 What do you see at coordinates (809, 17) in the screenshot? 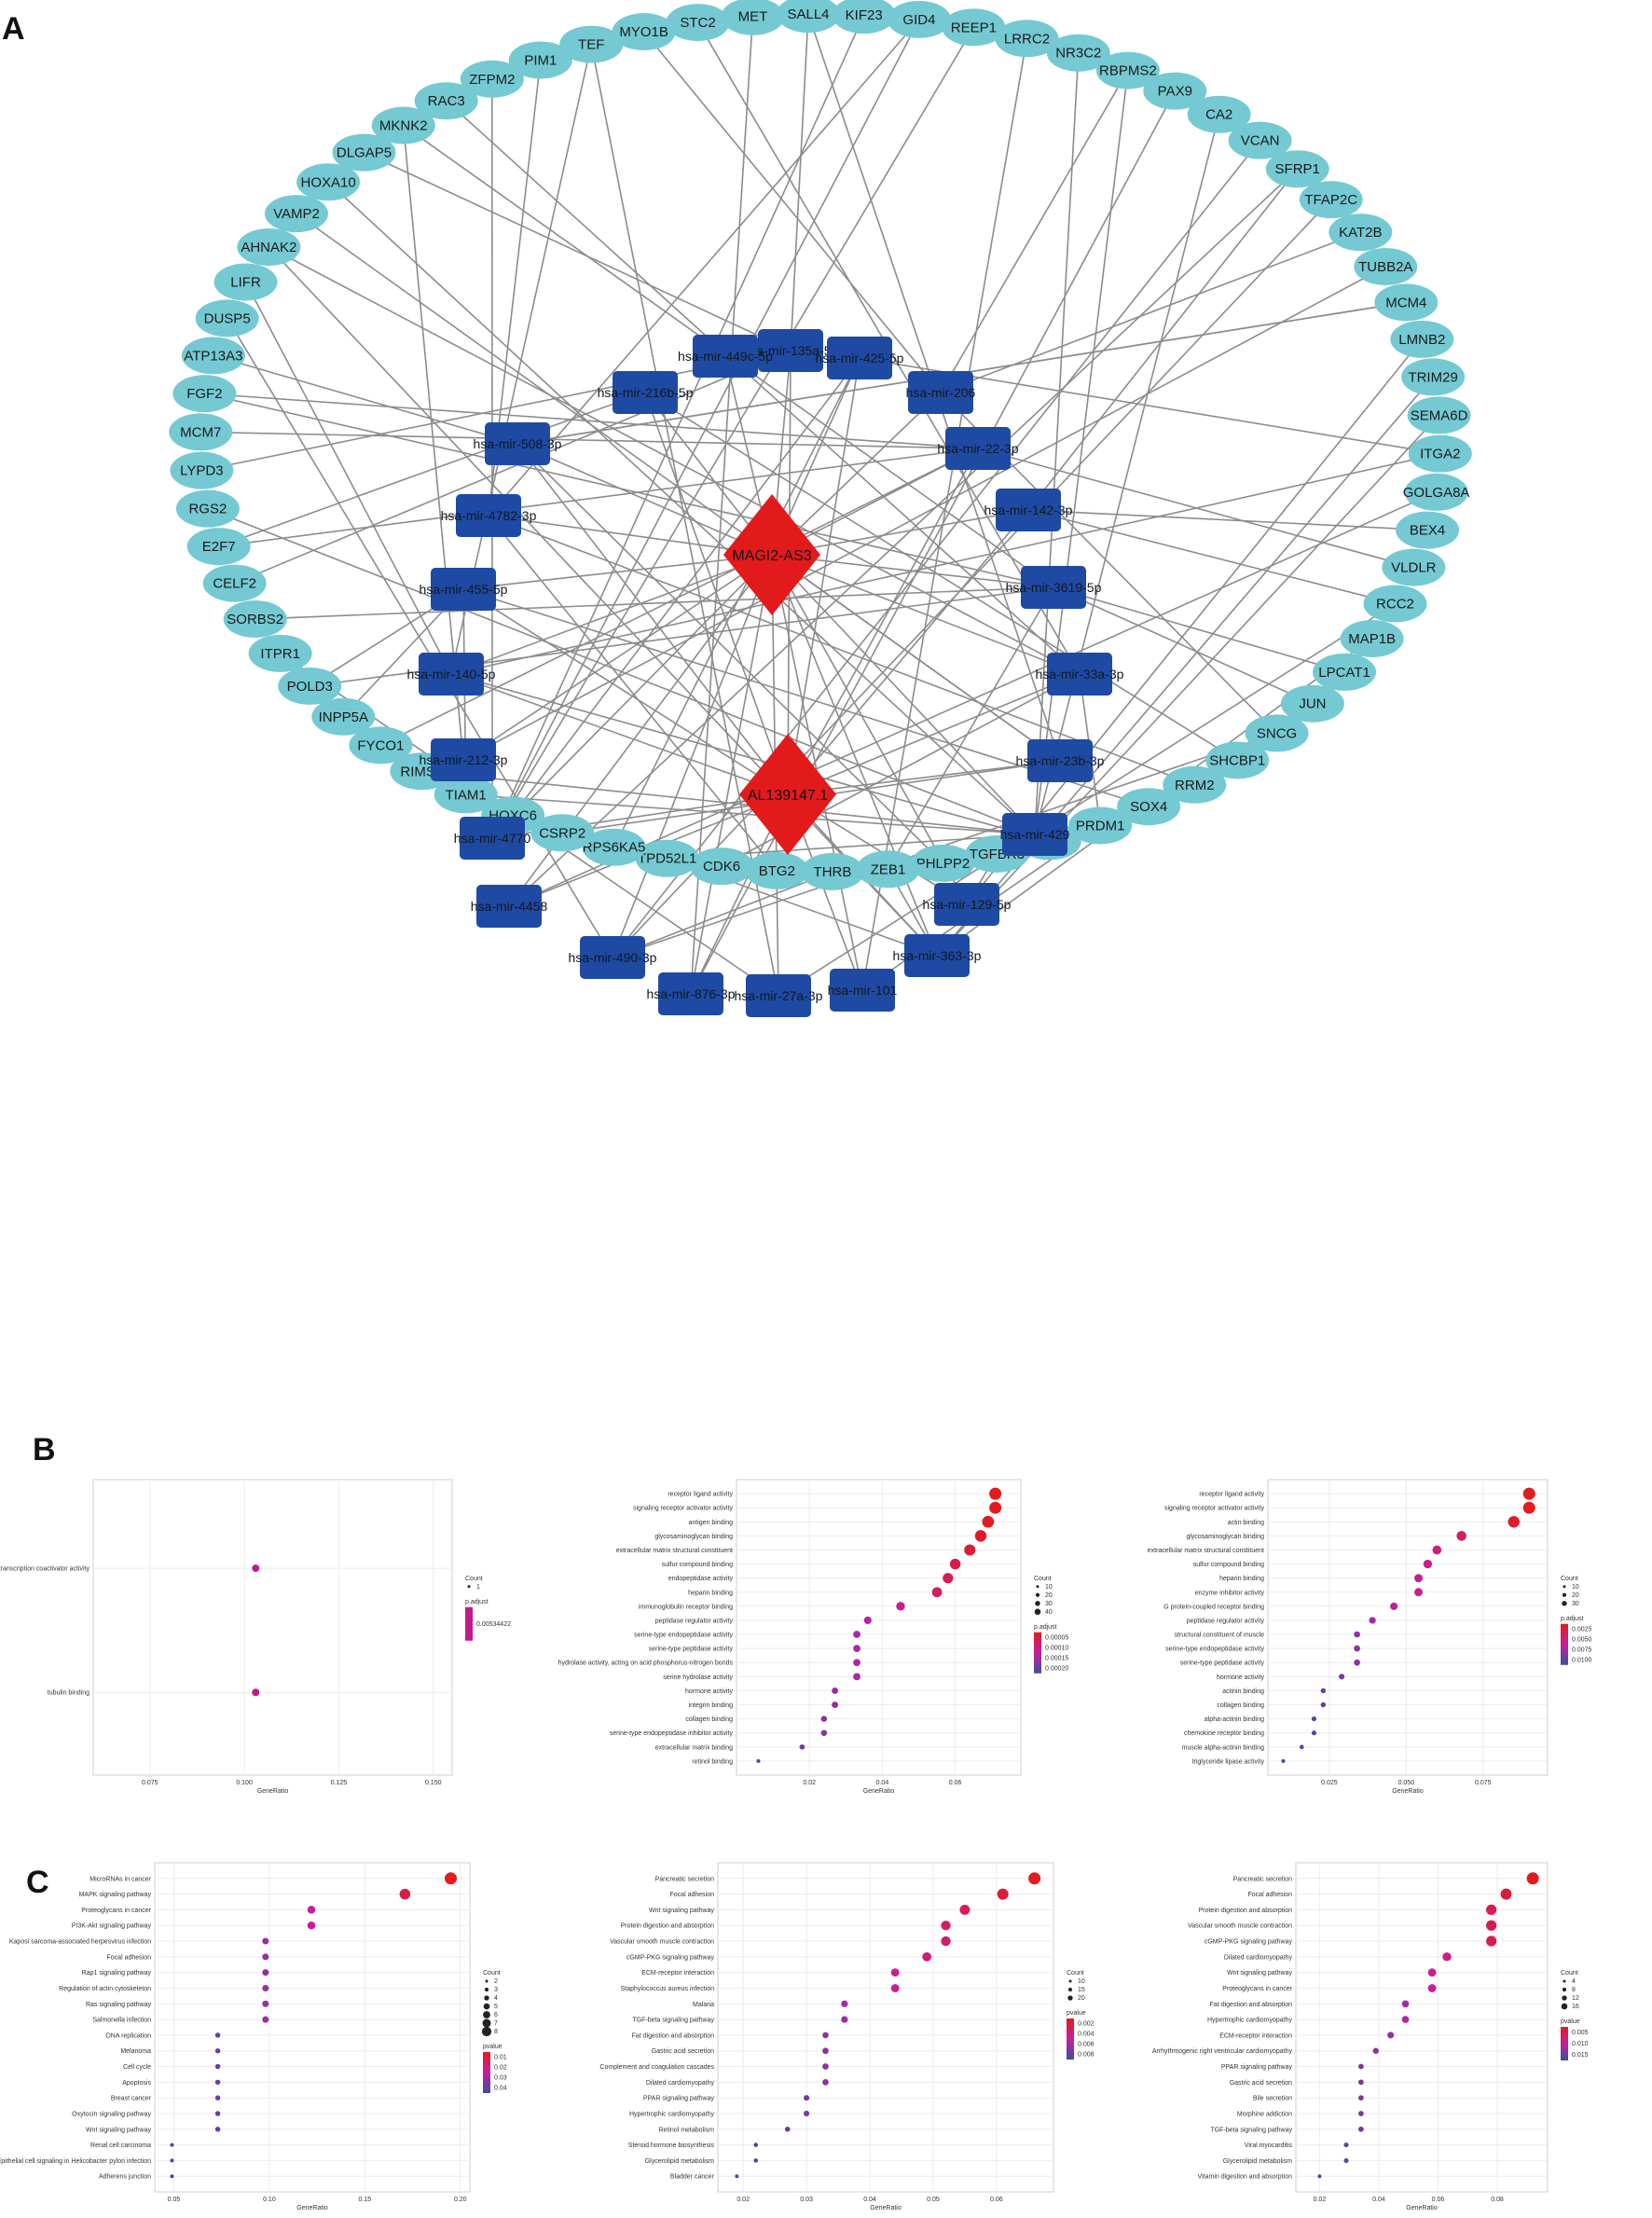
I see `gene-node-sall4: SALL4` at bounding box center [809, 17].